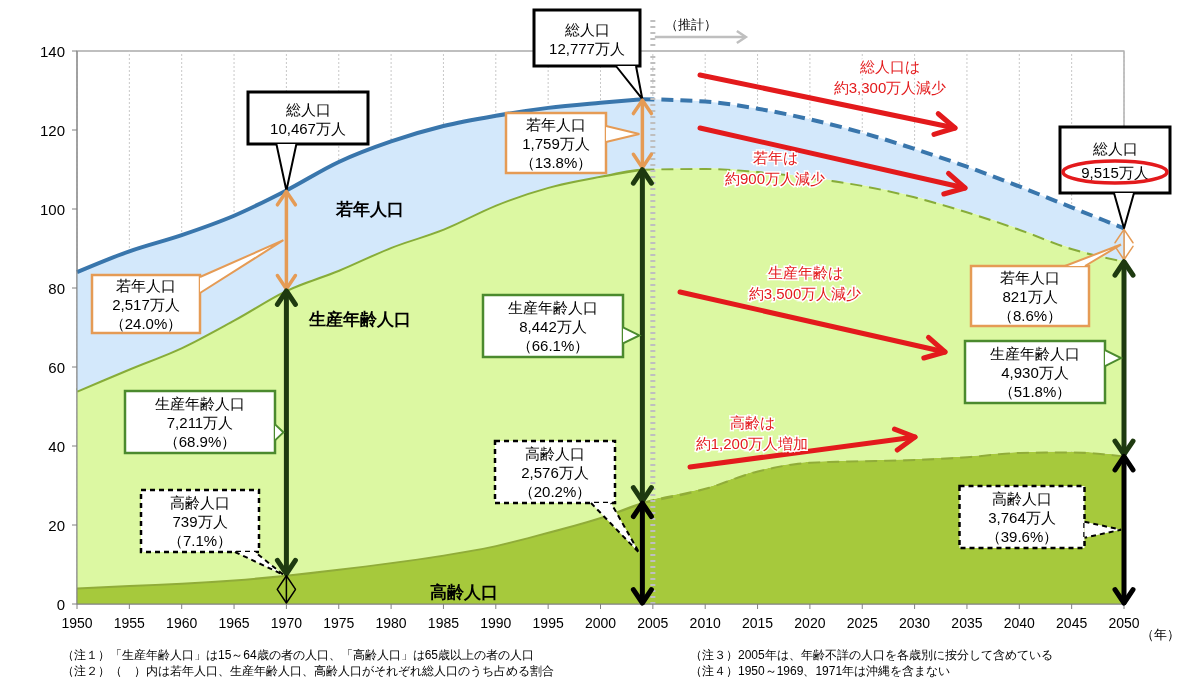  I want to click on ref-line-label: （推計）, so click(690, 24).